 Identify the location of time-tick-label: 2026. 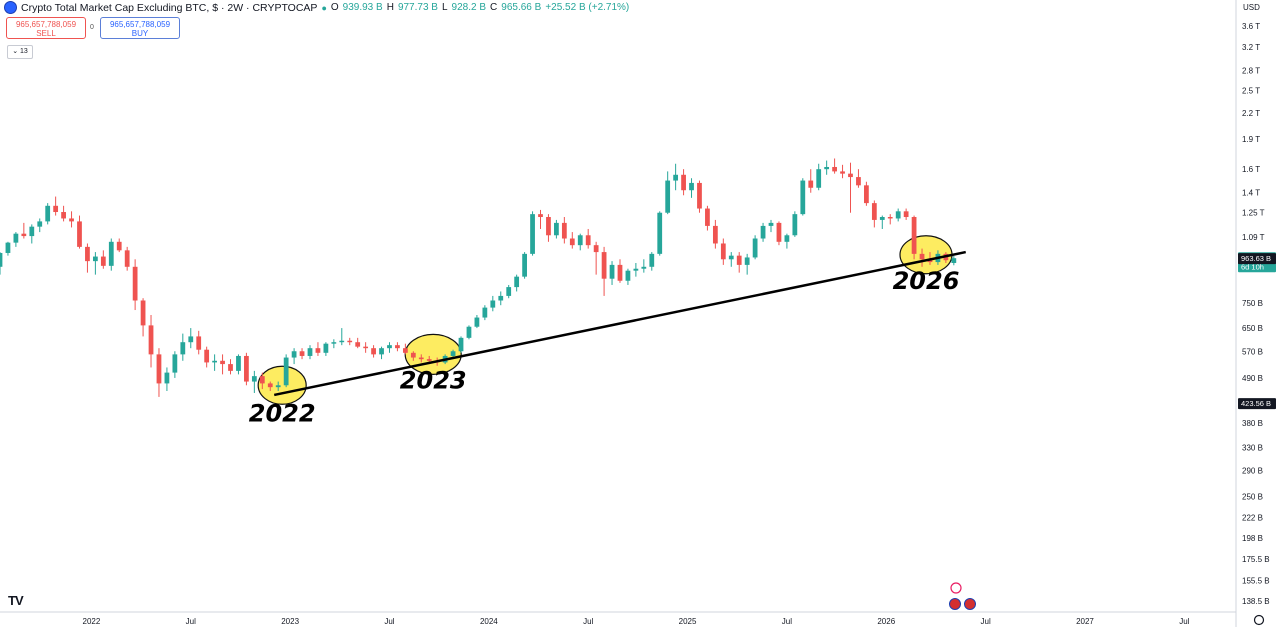
(886, 621).